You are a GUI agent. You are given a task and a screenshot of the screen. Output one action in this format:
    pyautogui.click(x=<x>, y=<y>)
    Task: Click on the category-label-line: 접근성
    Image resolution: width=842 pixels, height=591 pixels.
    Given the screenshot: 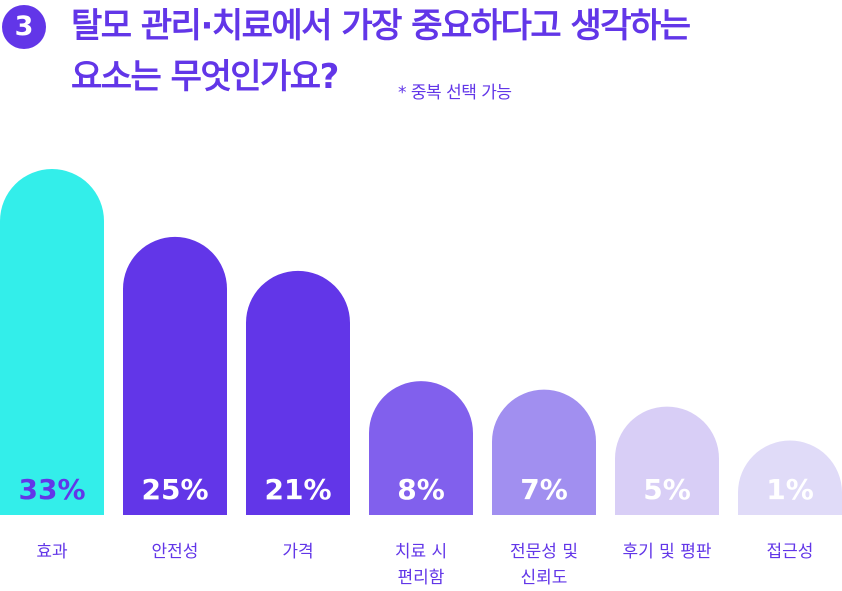 What is the action you would take?
    pyautogui.click(x=790, y=552)
    